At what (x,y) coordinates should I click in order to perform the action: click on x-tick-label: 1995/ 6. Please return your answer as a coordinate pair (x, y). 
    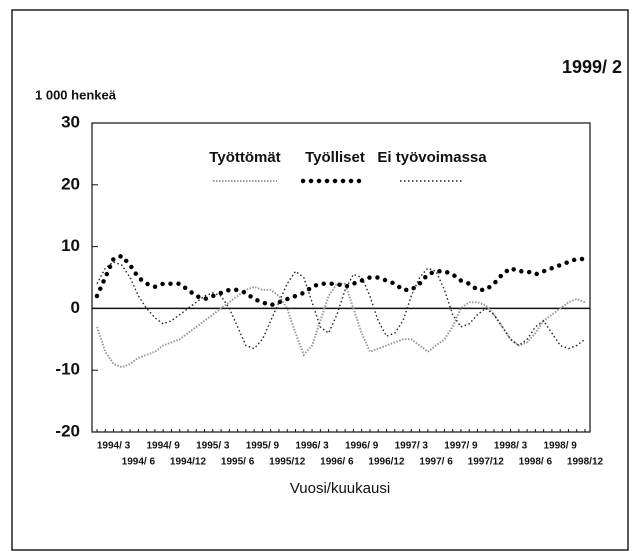
    Looking at the image, I should click on (238, 462).